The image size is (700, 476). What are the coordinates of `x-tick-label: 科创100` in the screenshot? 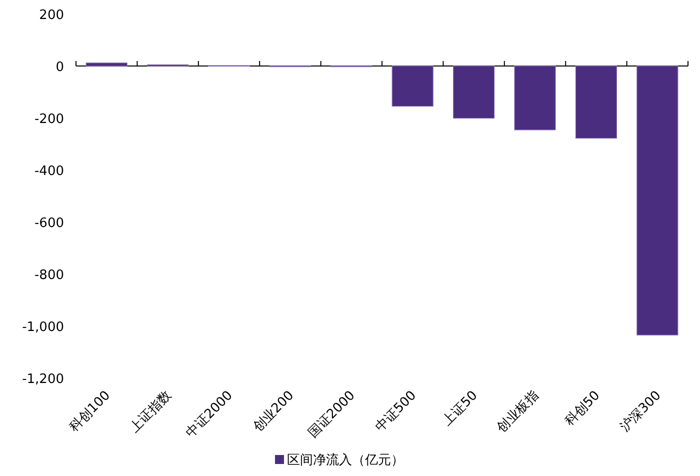 It's located at (90, 411).